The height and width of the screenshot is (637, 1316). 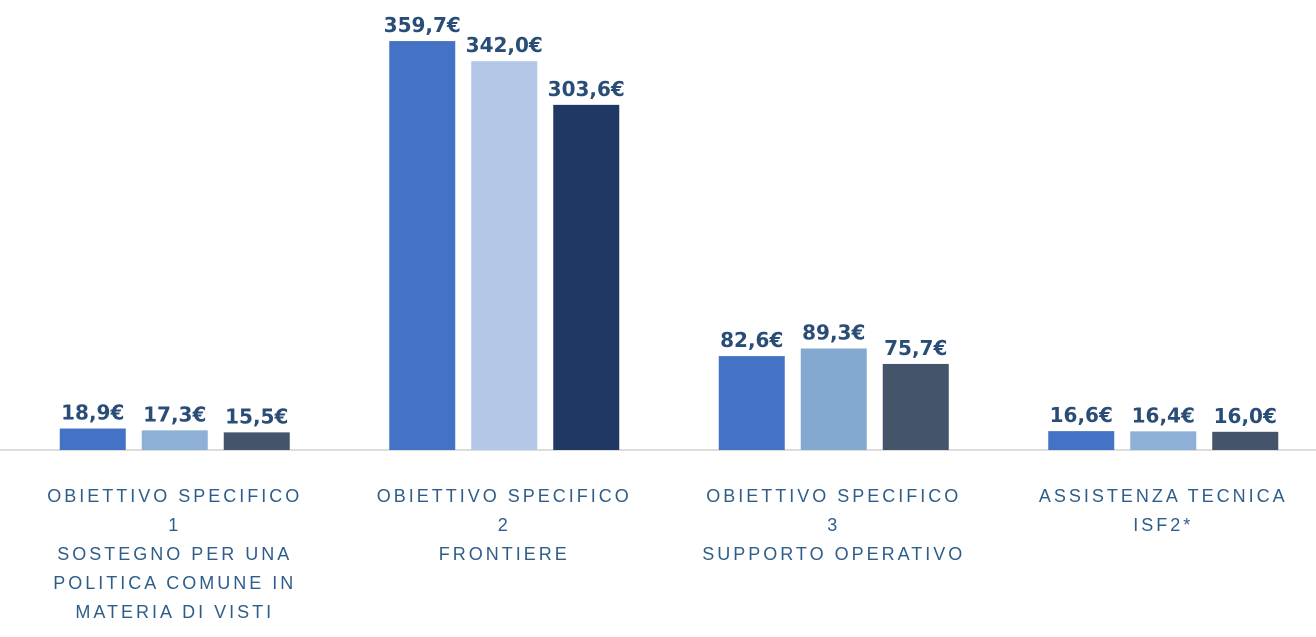 What do you see at coordinates (256, 416) in the screenshot?
I see `value-label: 15,5€` at bounding box center [256, 416].